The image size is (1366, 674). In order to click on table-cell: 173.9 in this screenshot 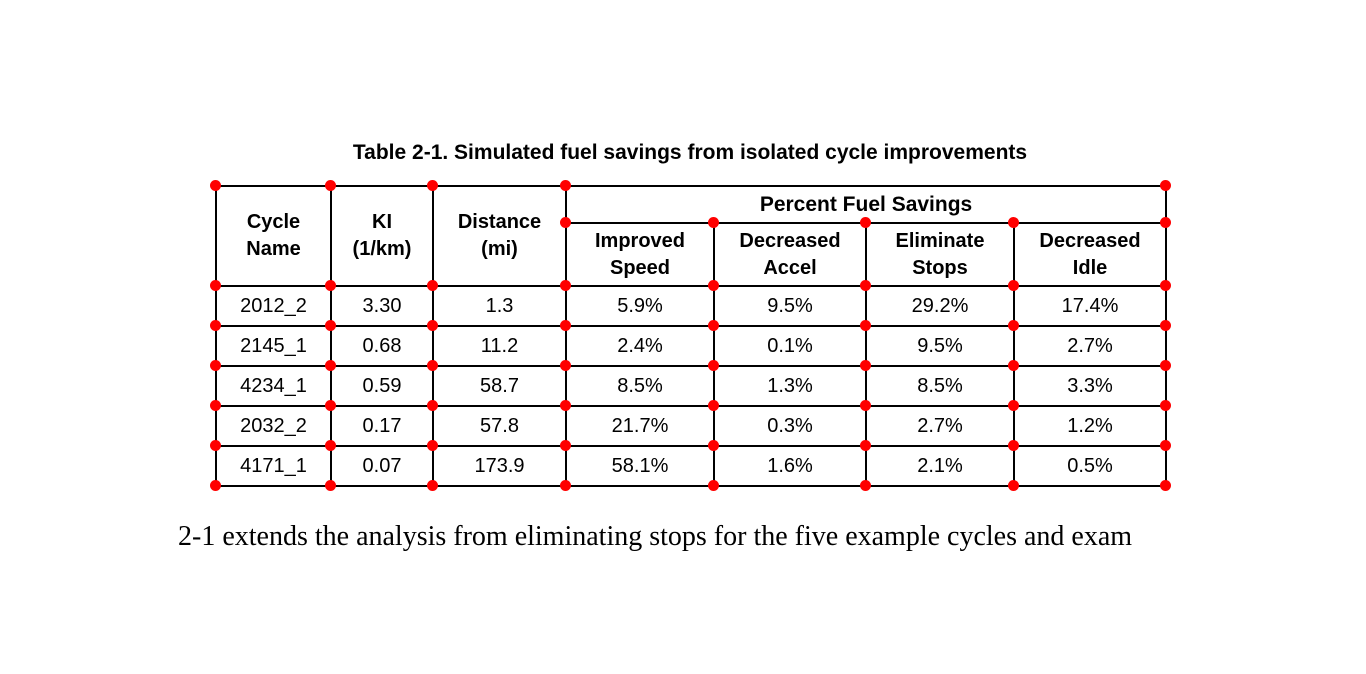, I will do `click(499, 466)`.